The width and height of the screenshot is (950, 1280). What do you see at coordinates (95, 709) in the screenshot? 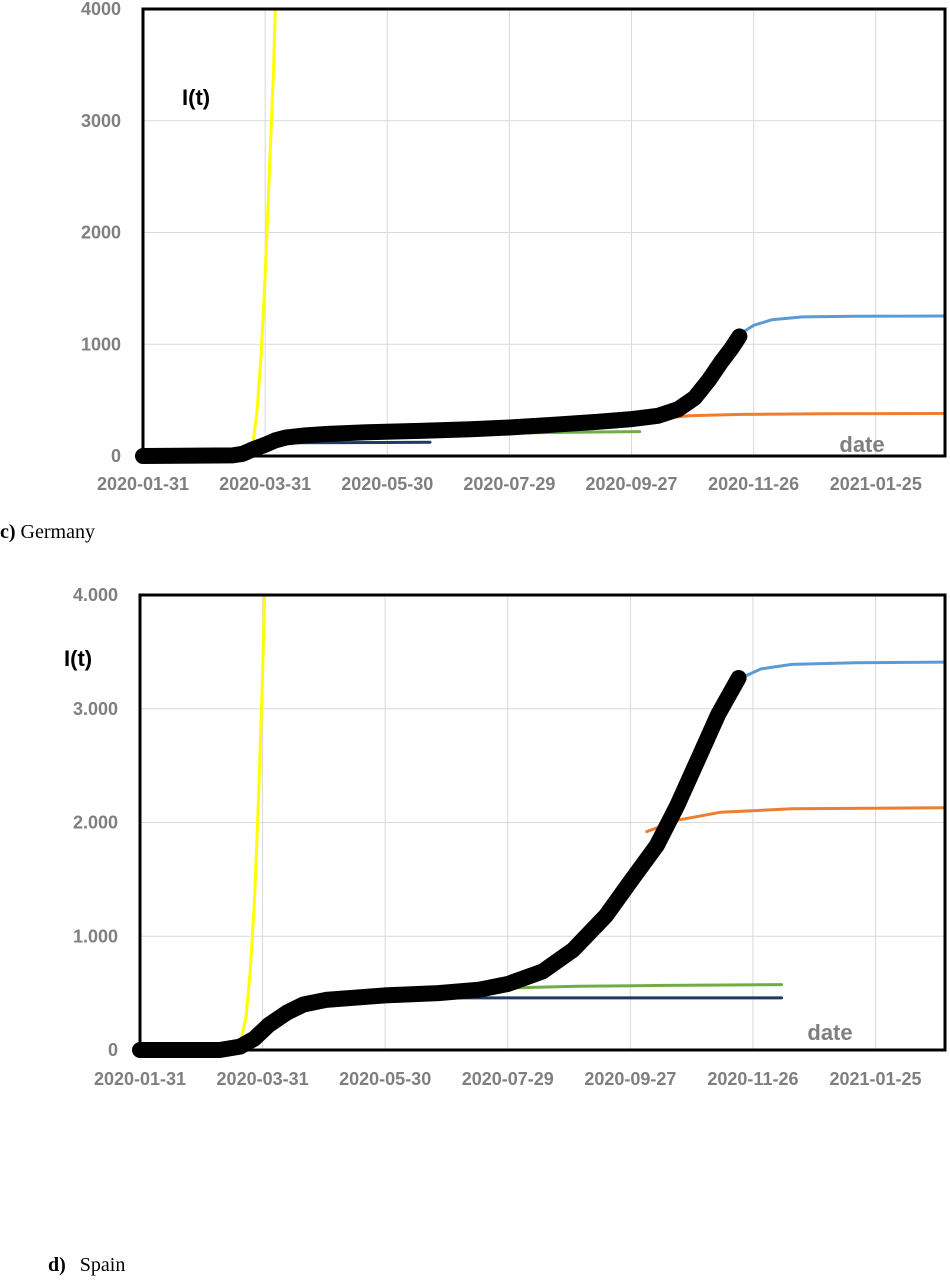
I see `y-tick-label: 3.000` at bounding box center [95, 709].